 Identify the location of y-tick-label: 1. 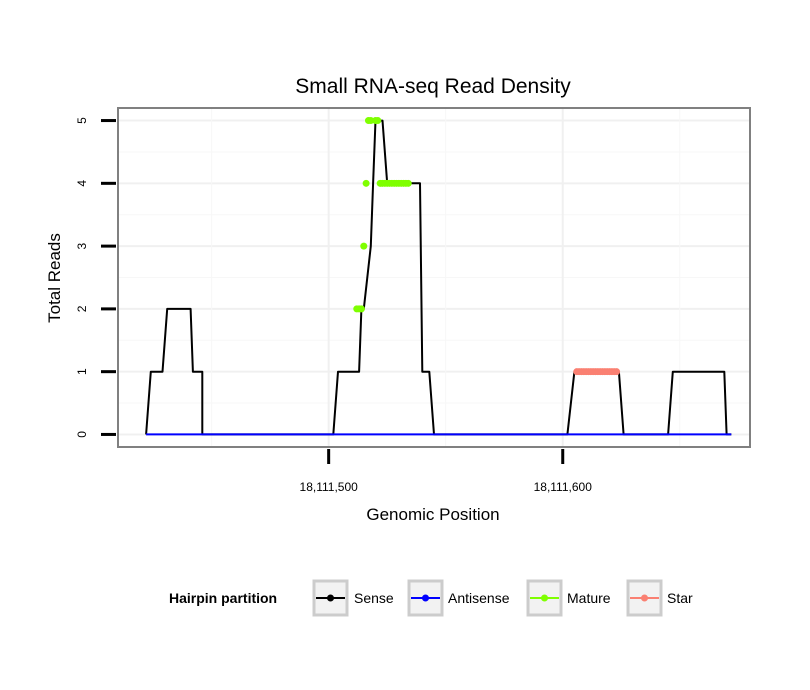
(82, 371).